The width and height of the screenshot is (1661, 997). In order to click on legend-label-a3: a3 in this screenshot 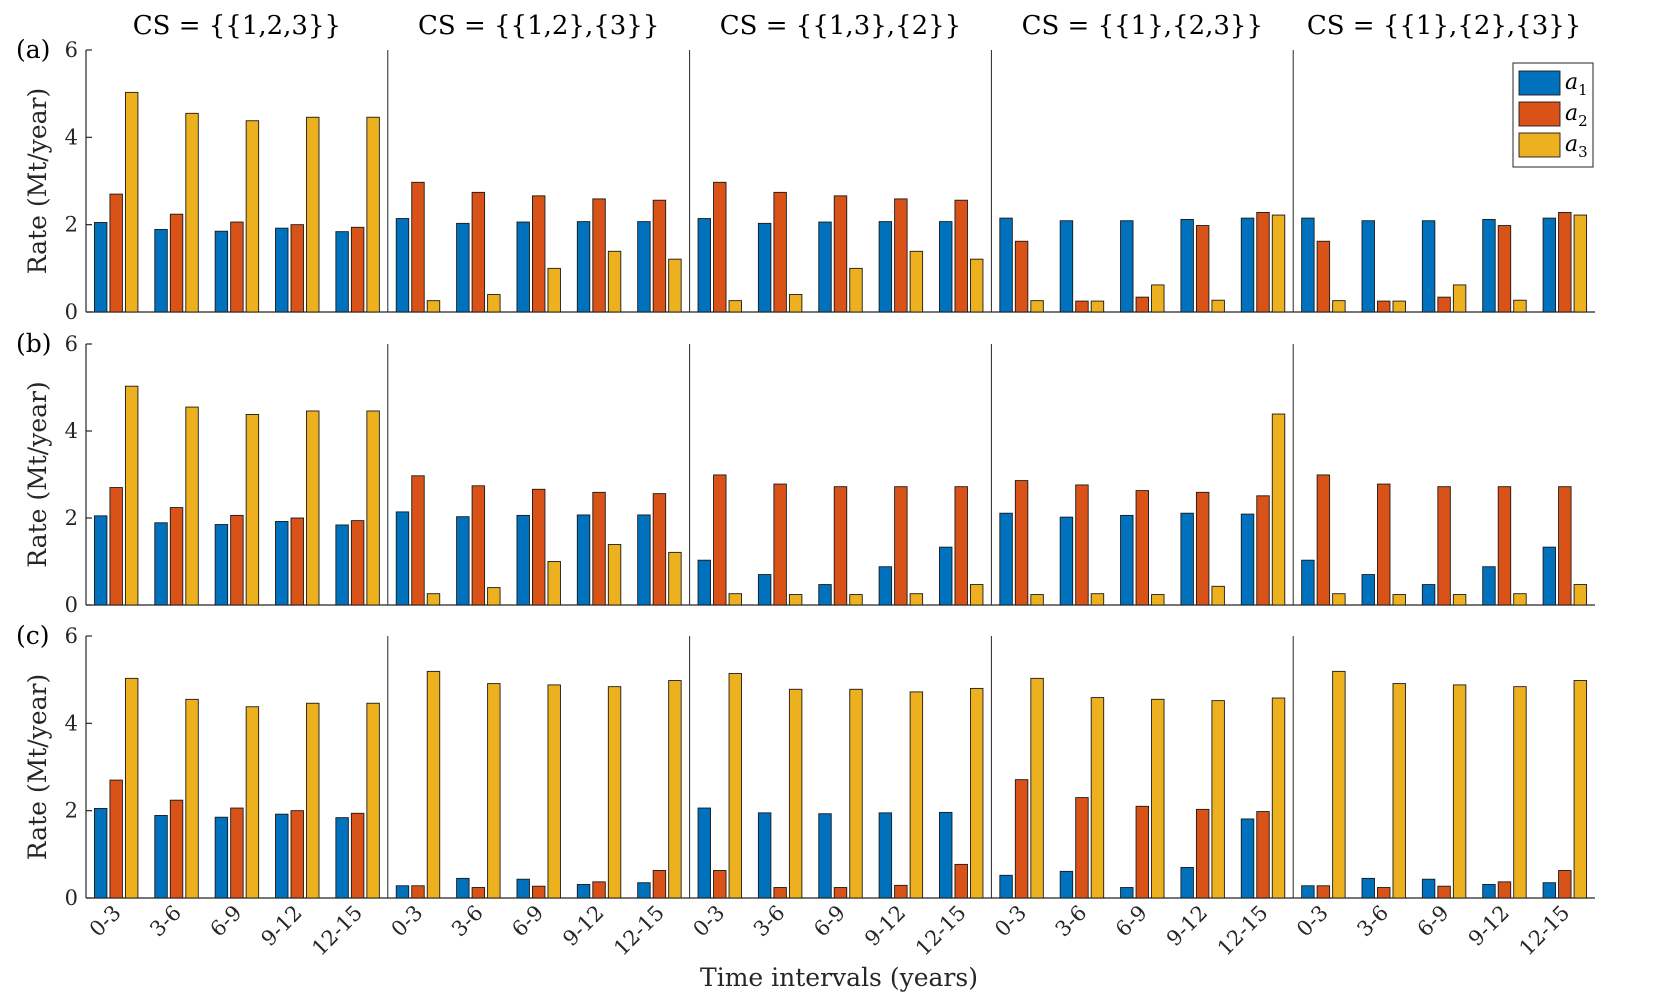, I will do `click(1576, 146)`.